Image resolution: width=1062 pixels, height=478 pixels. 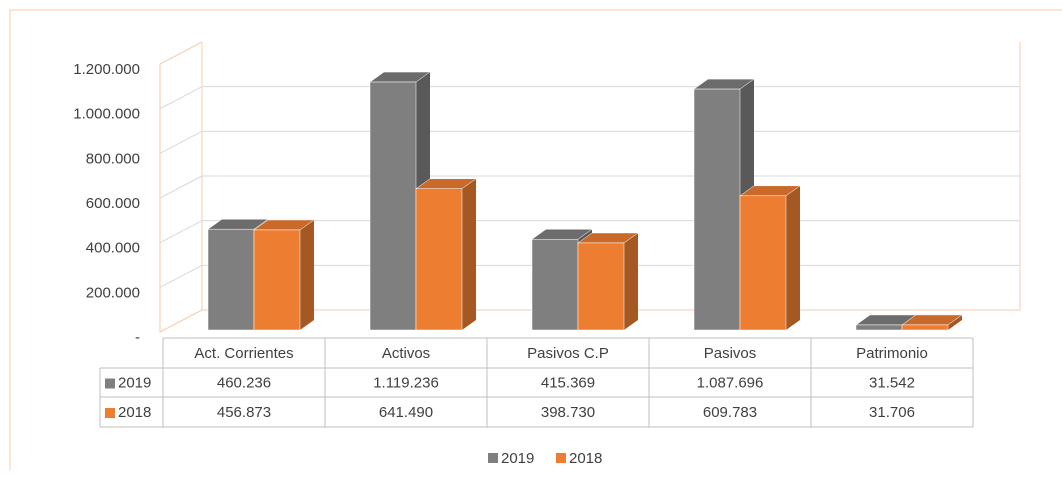 I want to click on x-tick-label: Act. Corrientes, so click(x=243, y=353).